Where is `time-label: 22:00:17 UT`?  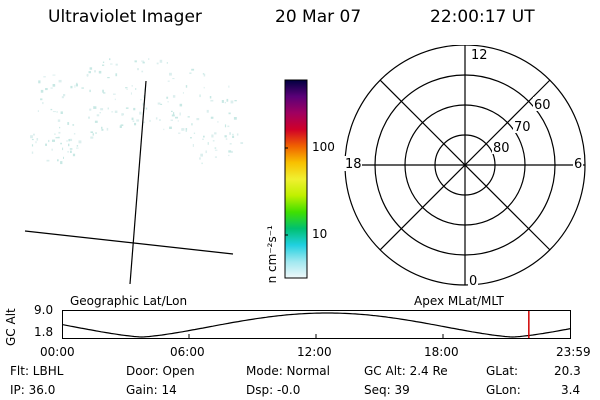 time-label: 22:00:17 UT is located at coordinates (482, 17).